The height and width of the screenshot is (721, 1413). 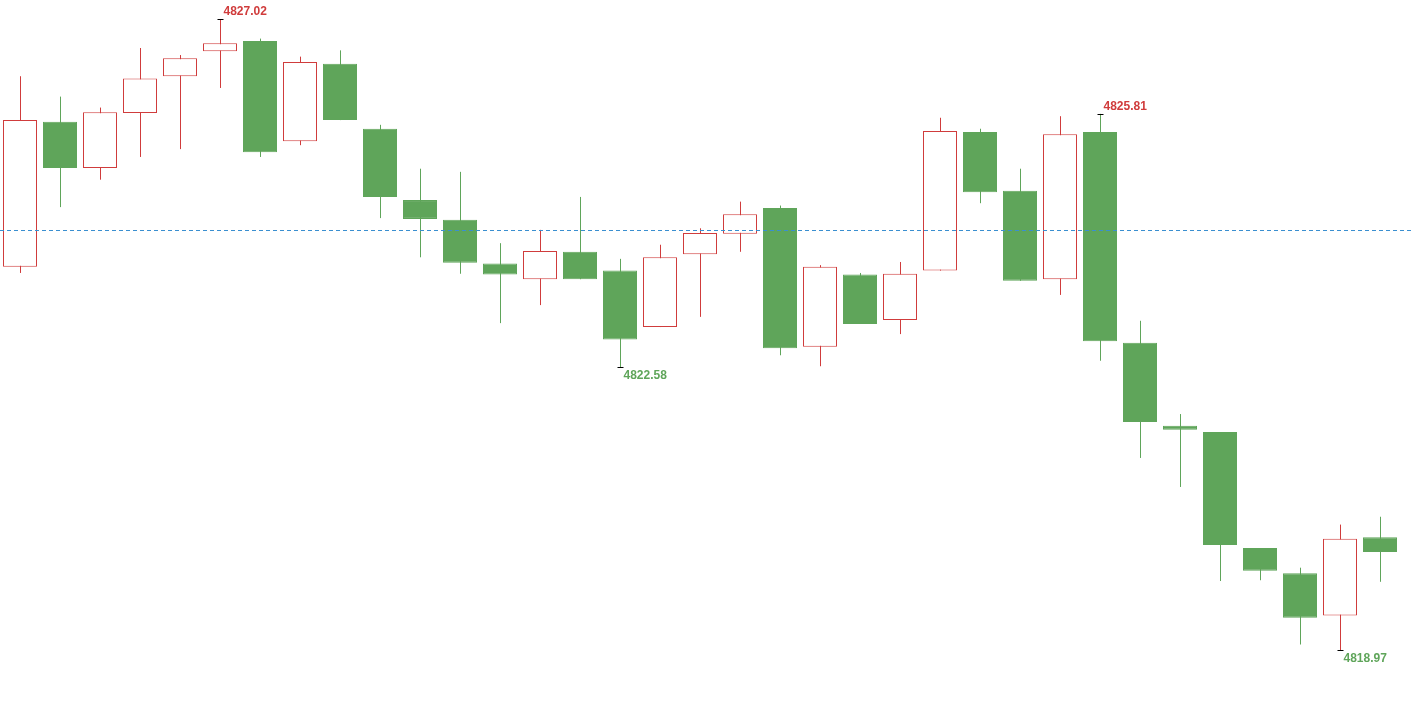 I want to click on text: 4818.97, so click(x=1365, y=657).